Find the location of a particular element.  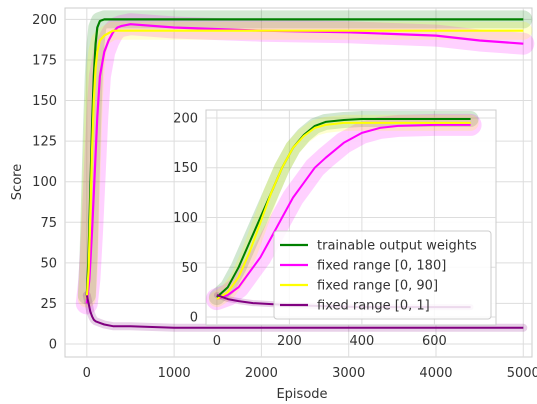

inset-x-tick-labels: 0 200 400 600 is located at coordinates (330, 341).